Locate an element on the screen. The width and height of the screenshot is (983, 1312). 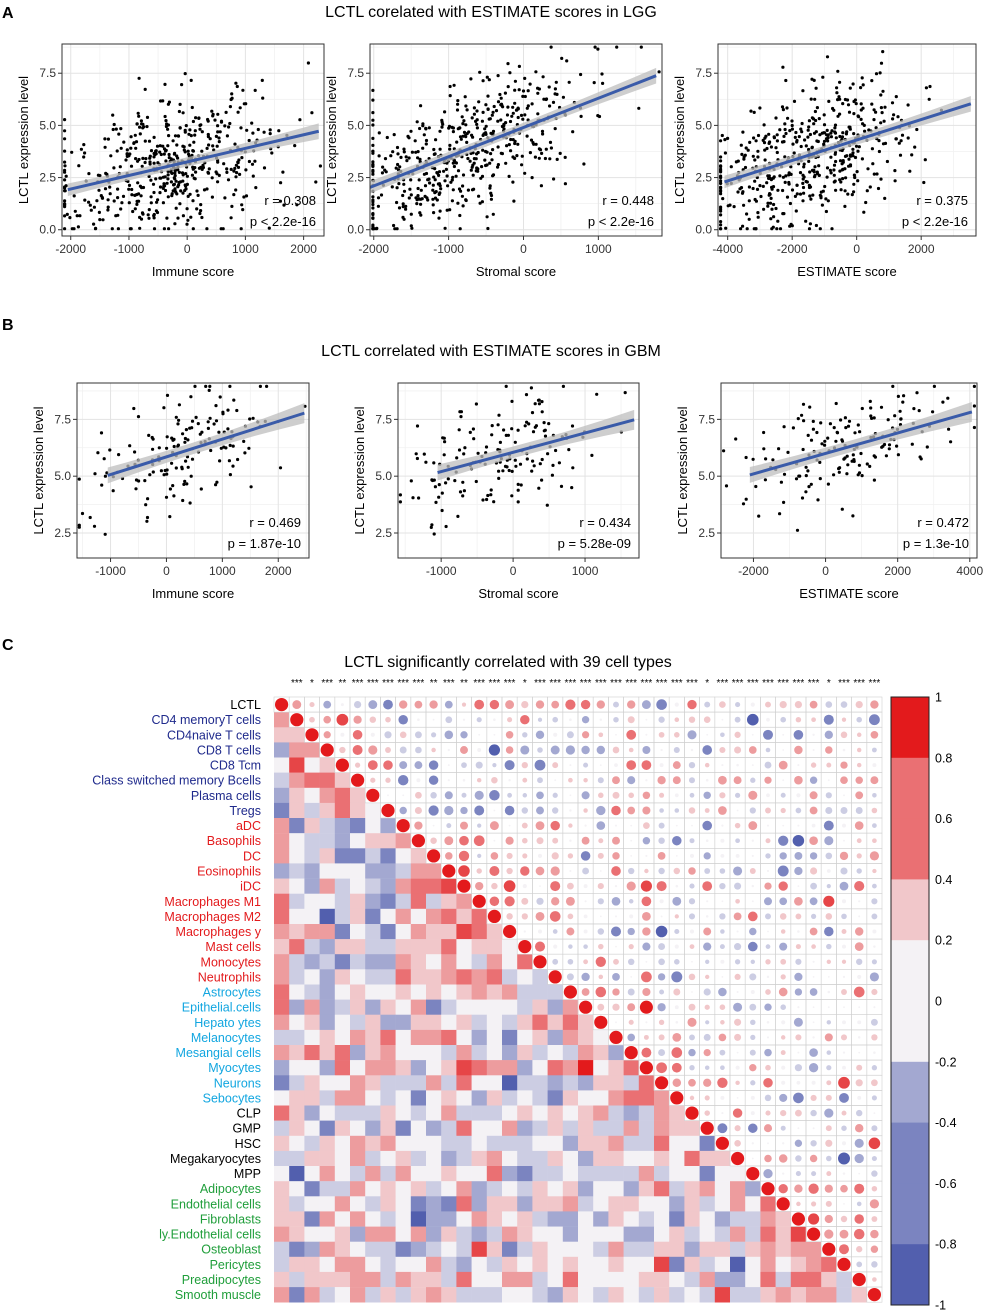
x-tick-label: -4000 is located at coordinates (727, 249).